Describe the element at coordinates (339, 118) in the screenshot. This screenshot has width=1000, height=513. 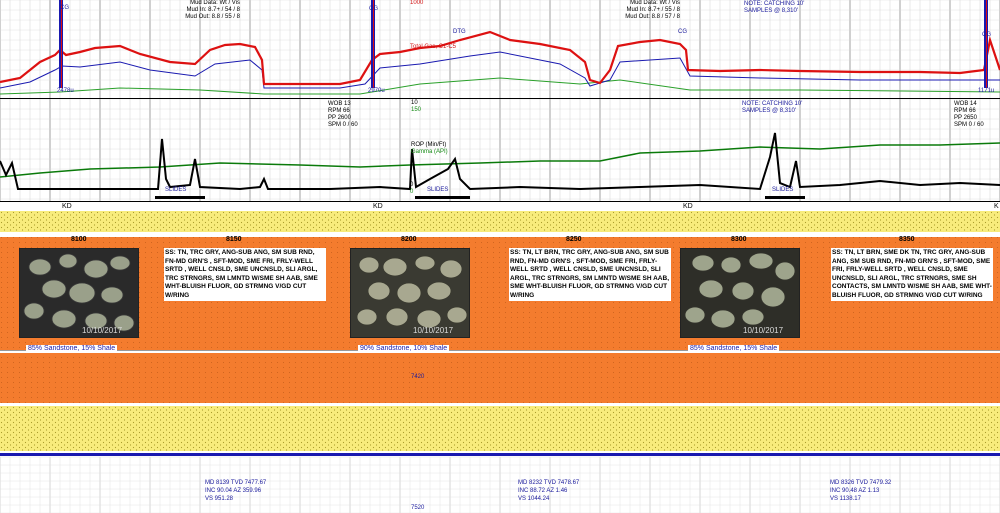
I see `drill-param: PP 2600` at that location.